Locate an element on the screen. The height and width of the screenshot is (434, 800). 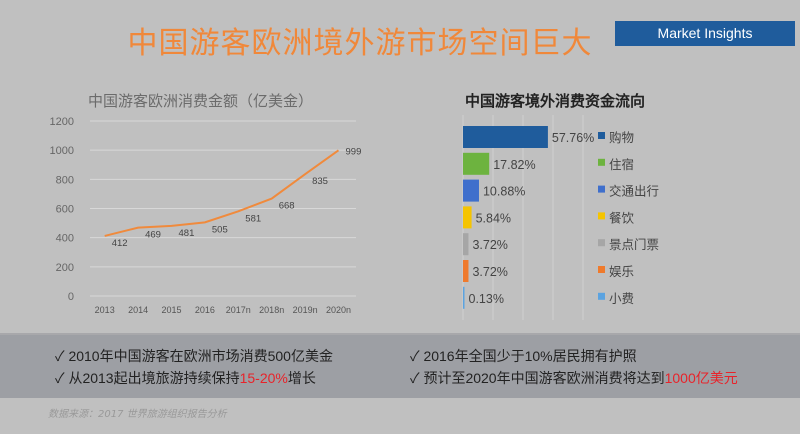
x-tick-label: 2014 is located at coordinates (138, 310).